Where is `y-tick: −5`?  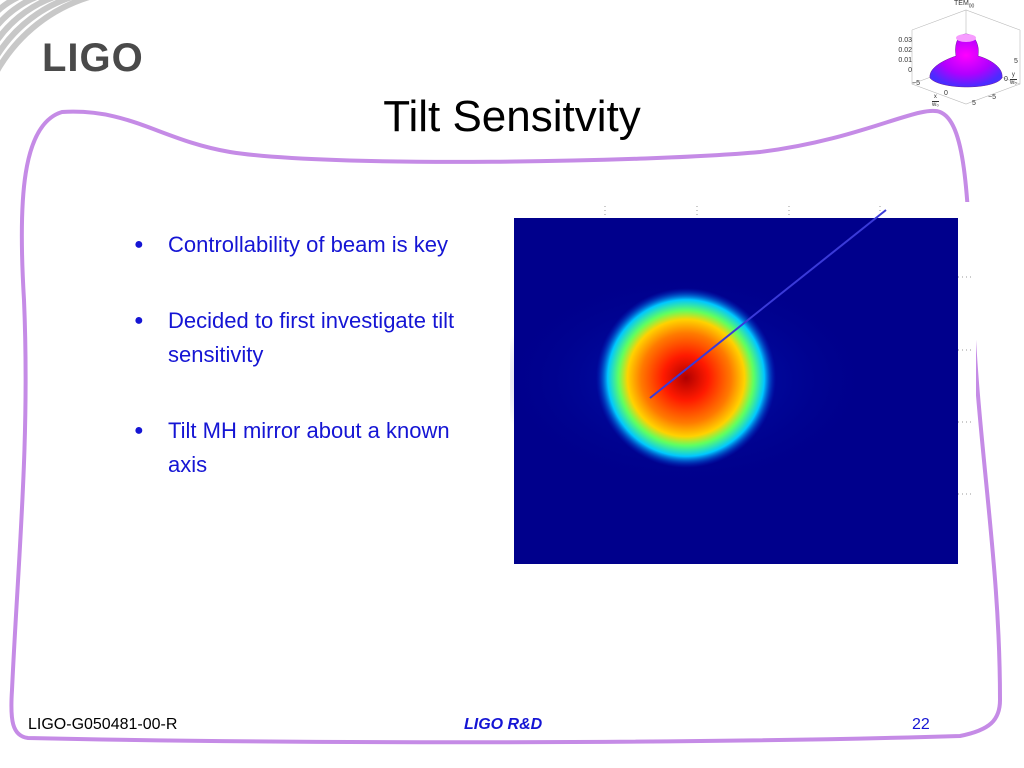
y-tick: −5 is located at coordinates (992, 97).